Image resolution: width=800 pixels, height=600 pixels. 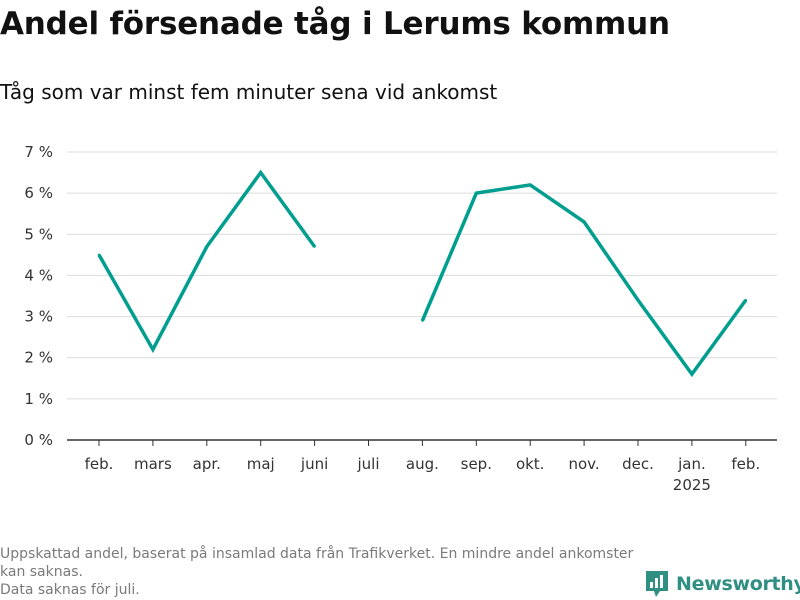 What do you see at coordinates (261, 464) in the screenshot?
I see `x-tick-label: maj` at bounding box center [261, 464].